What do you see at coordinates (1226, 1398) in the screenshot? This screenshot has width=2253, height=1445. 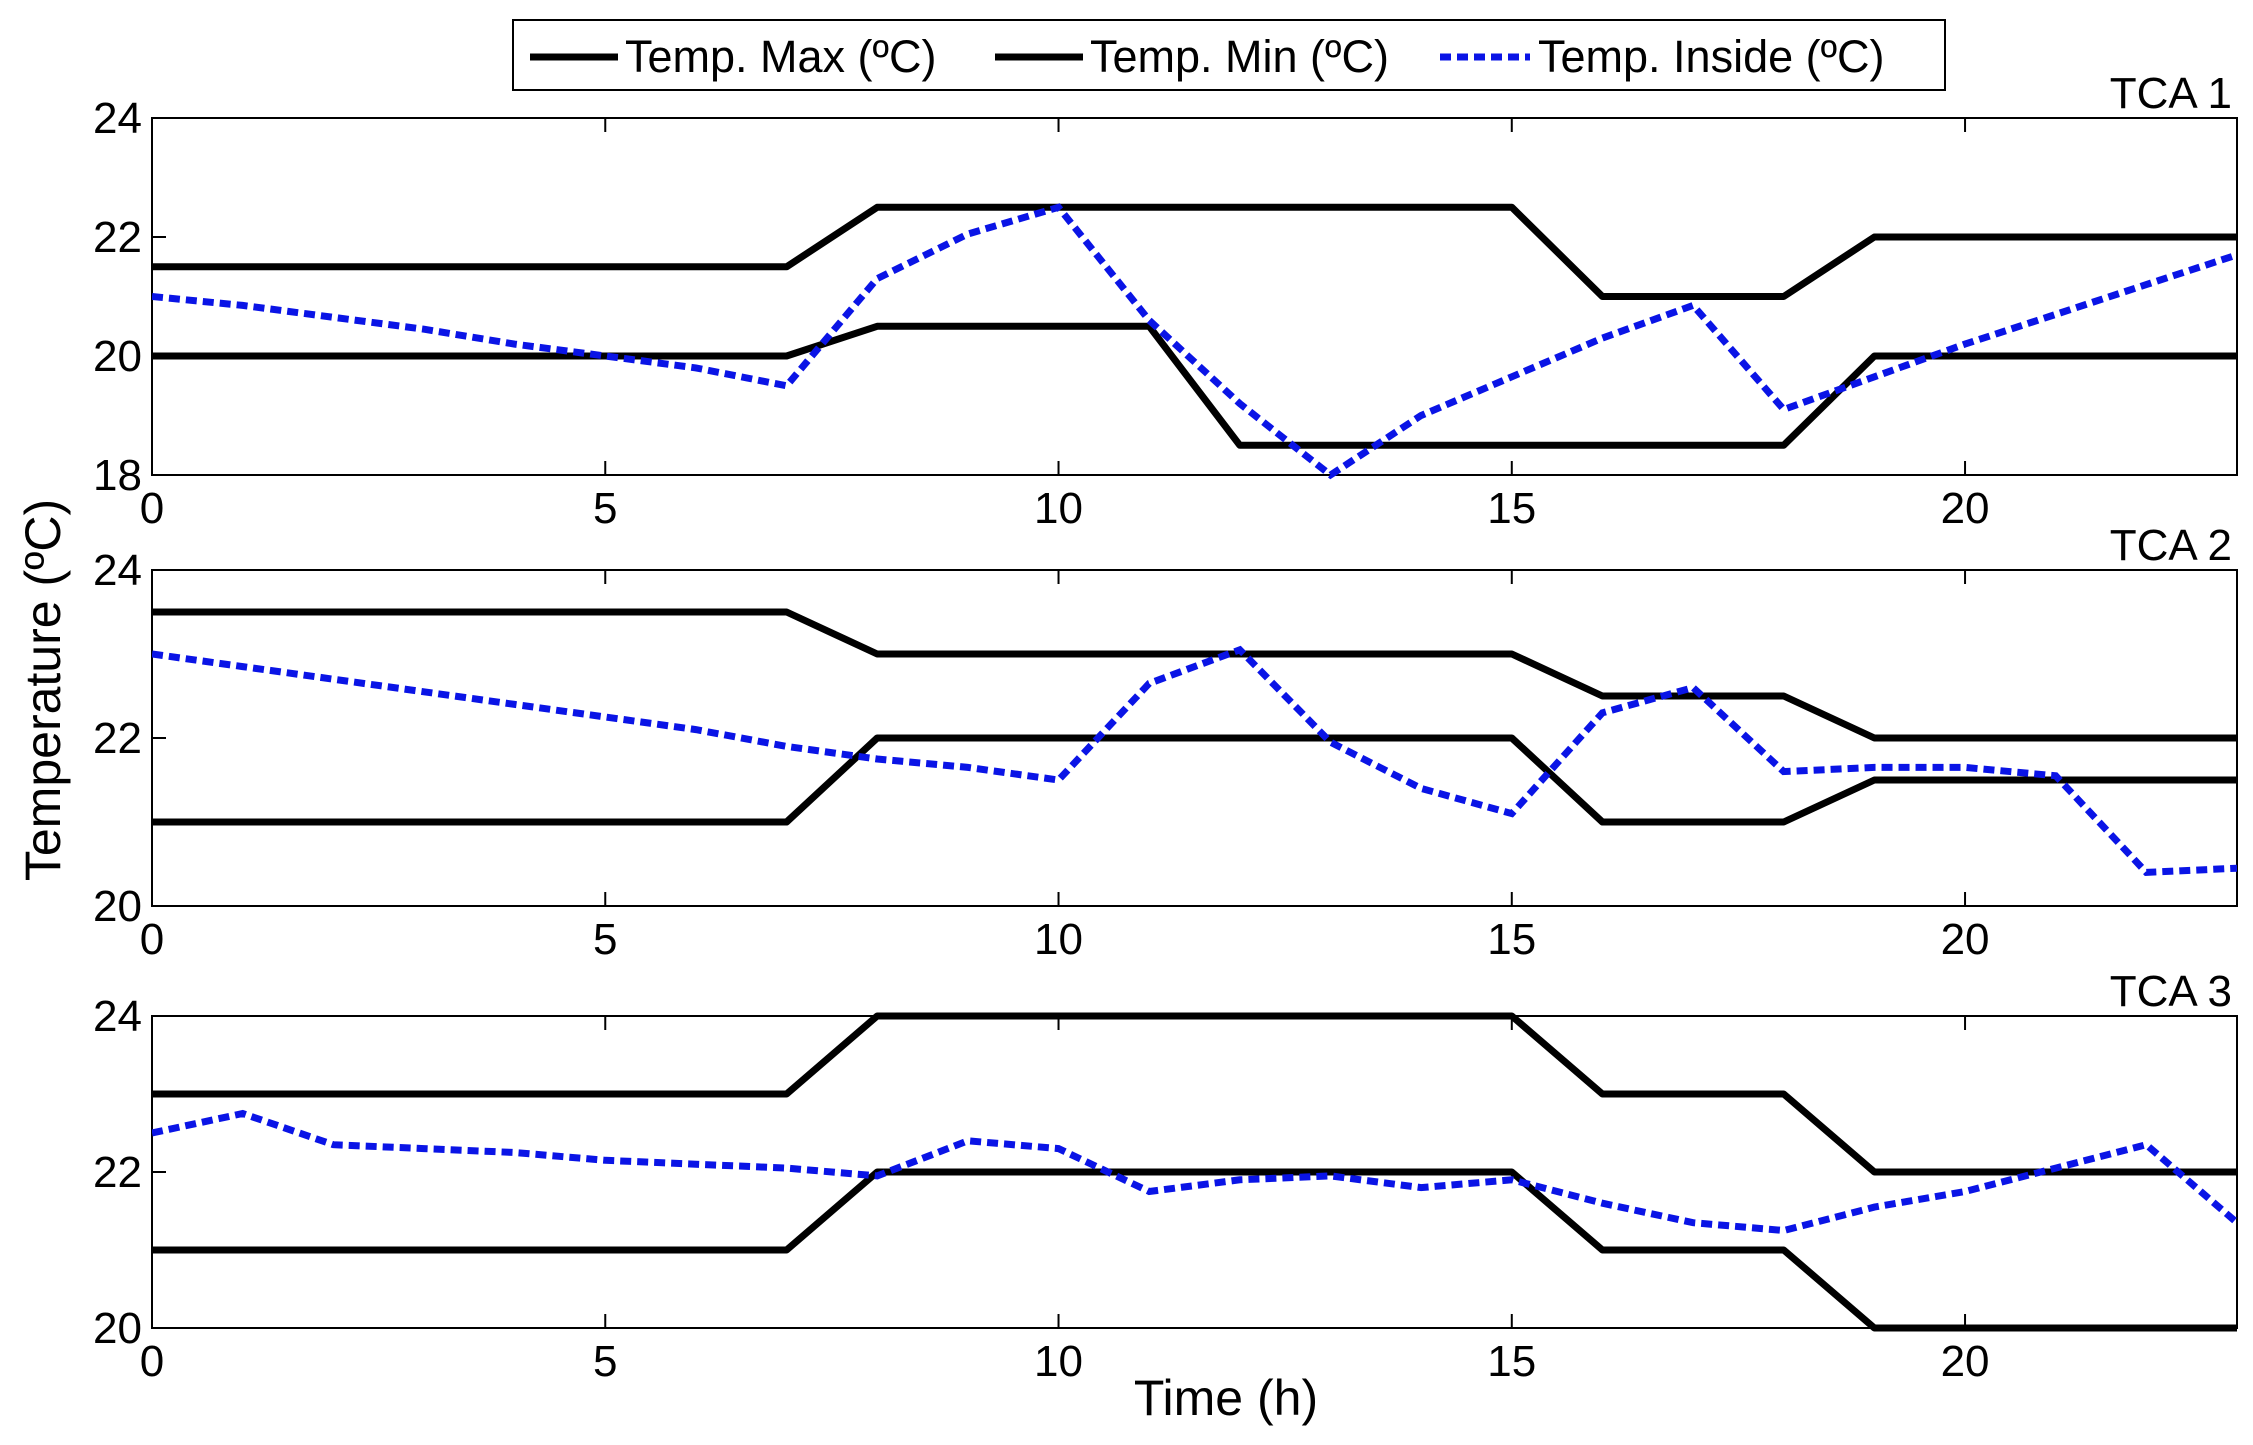 I see `x-axis-label: Time (h)` at bounding box center [1226, 1398].